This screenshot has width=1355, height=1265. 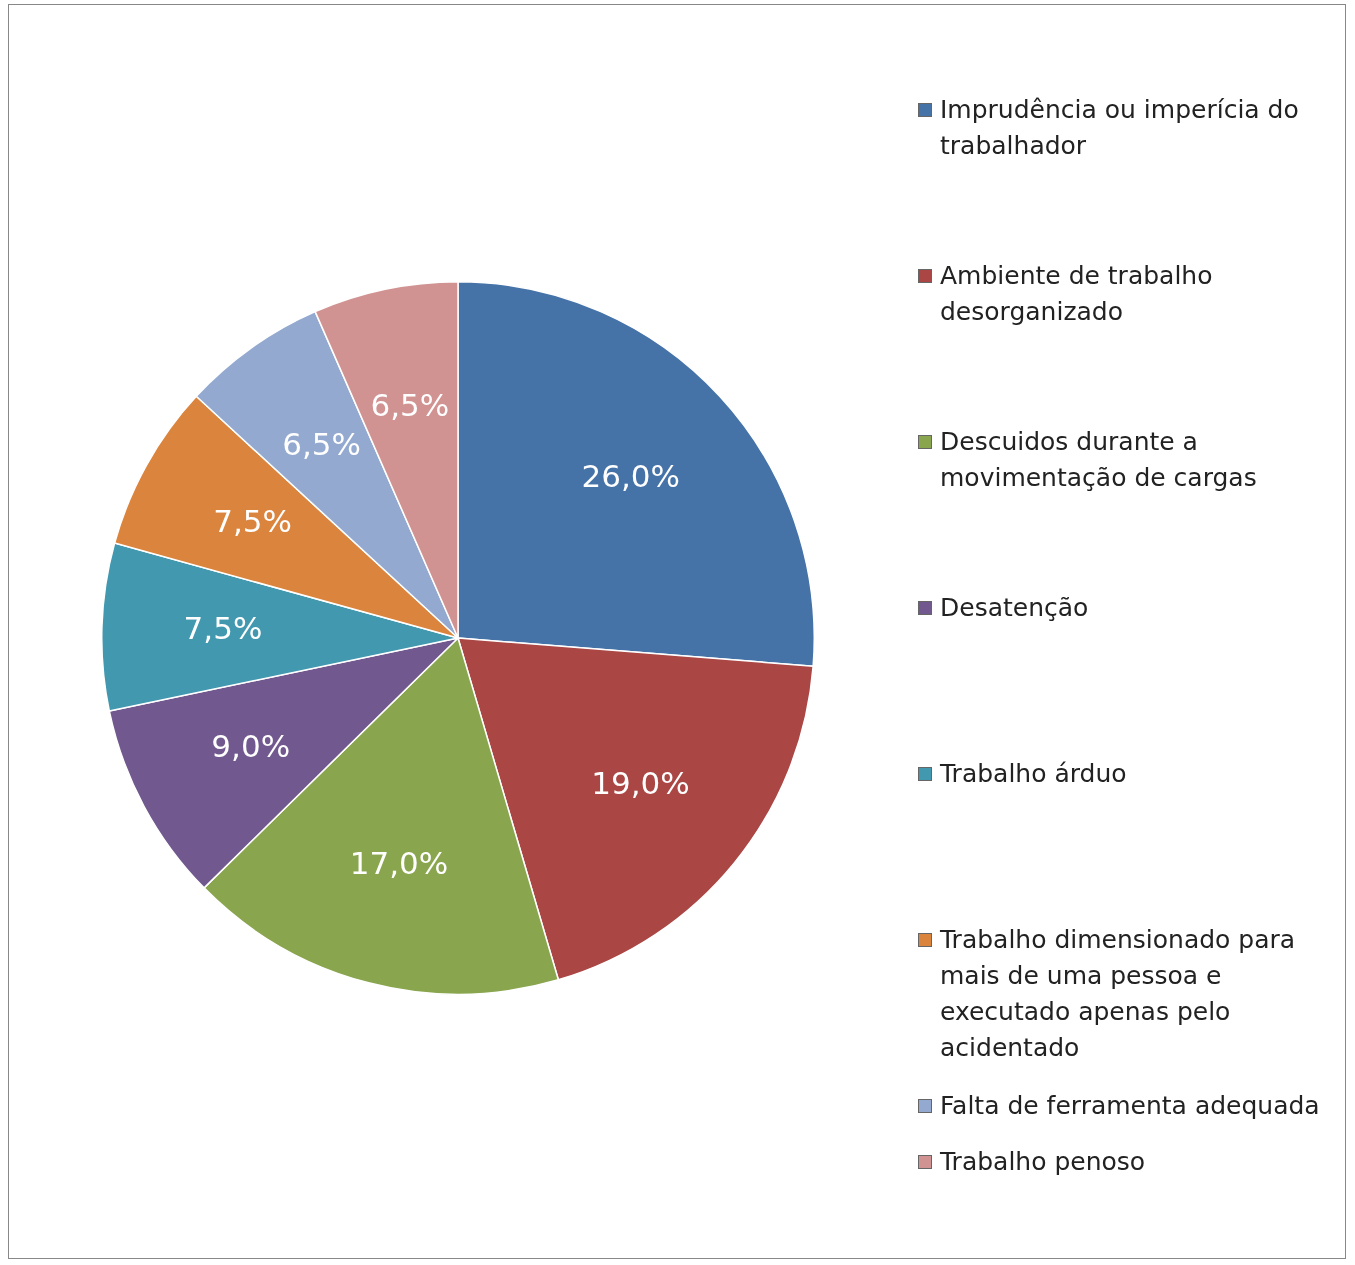 What do you see at coordinates (1118, 994) in the screenshot?
I see `legend-label: Trabalho dimensionado para mais de uma pessoa e executado apenas pelo acidentado` at bounding box center [1118, 994].